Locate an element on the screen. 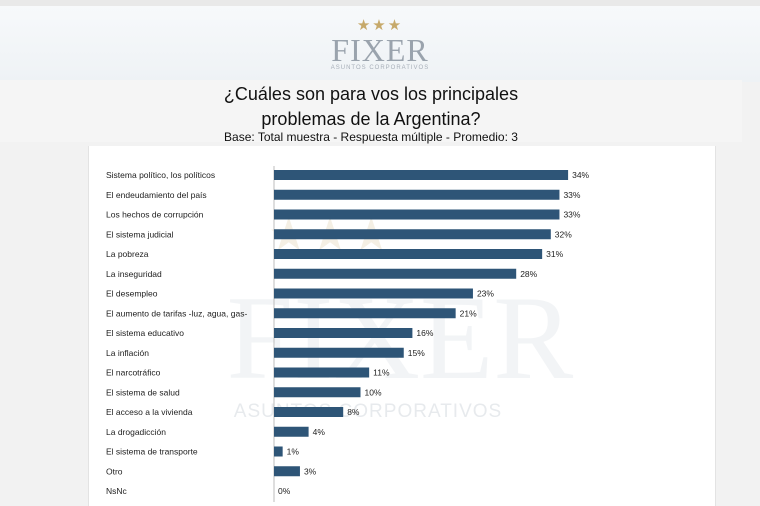 This screenshot has height=506, width=760. logo-name: FIXER is located at coordinates (380, 50).